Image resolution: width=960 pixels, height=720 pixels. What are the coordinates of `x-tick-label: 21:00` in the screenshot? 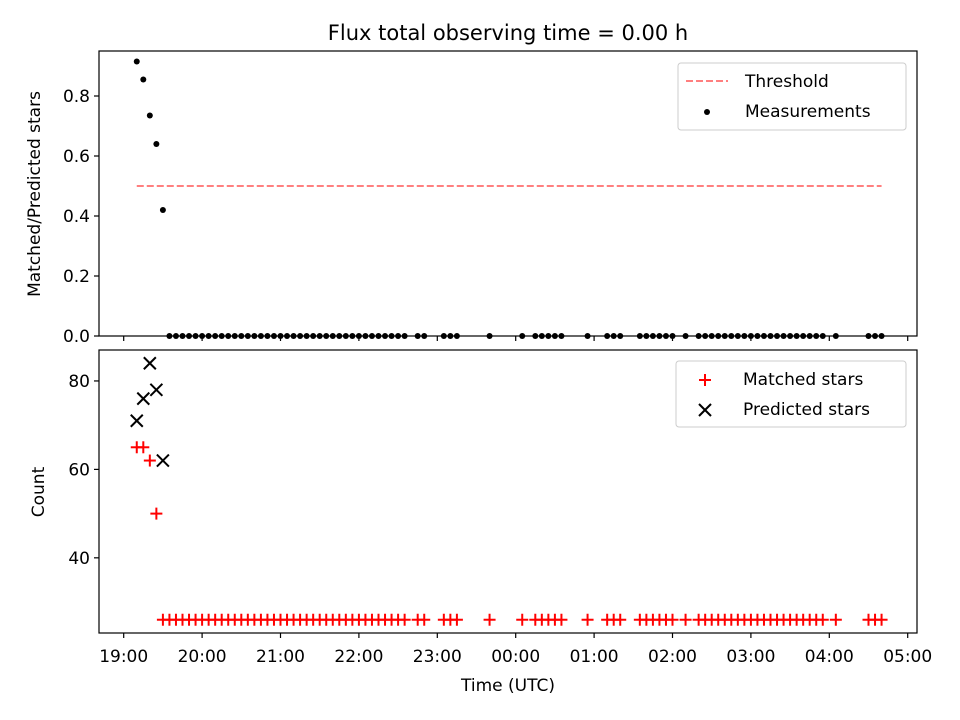 It's located at (280, 657).